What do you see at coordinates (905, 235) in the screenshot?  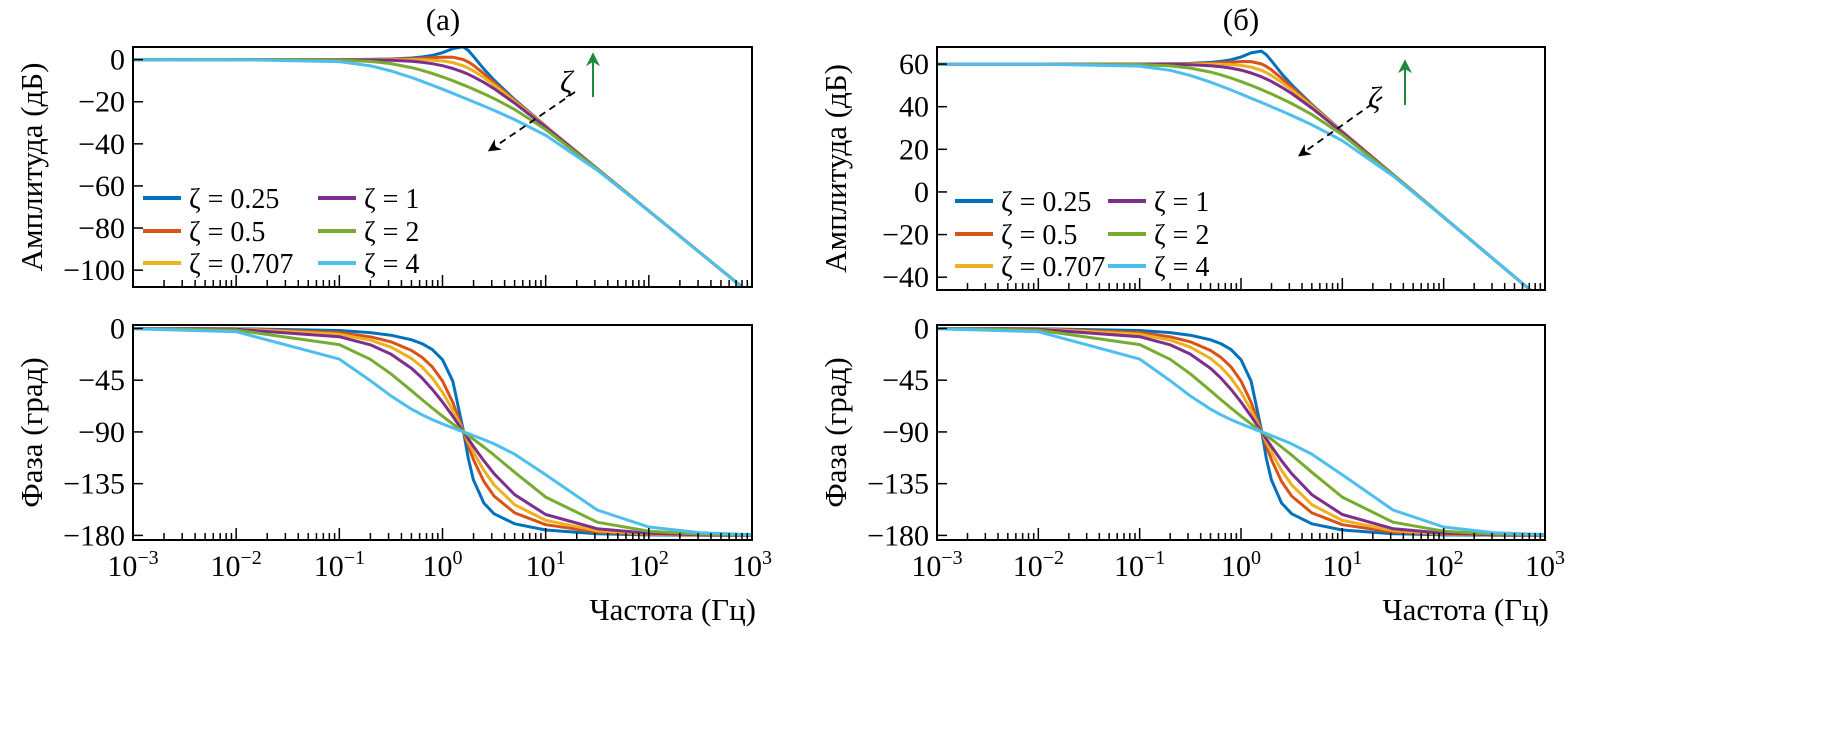 I see `y-tick-label: −20` at bounding box center [905, 235].